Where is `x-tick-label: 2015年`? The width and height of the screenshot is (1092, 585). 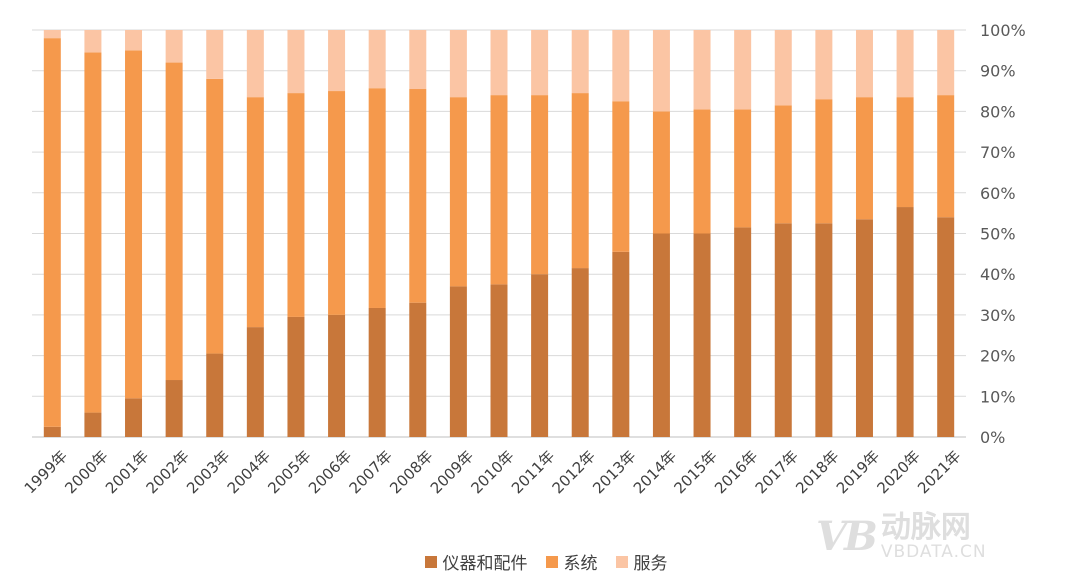
x-tick-label: 2015年 is located at coordinates (695, 472).